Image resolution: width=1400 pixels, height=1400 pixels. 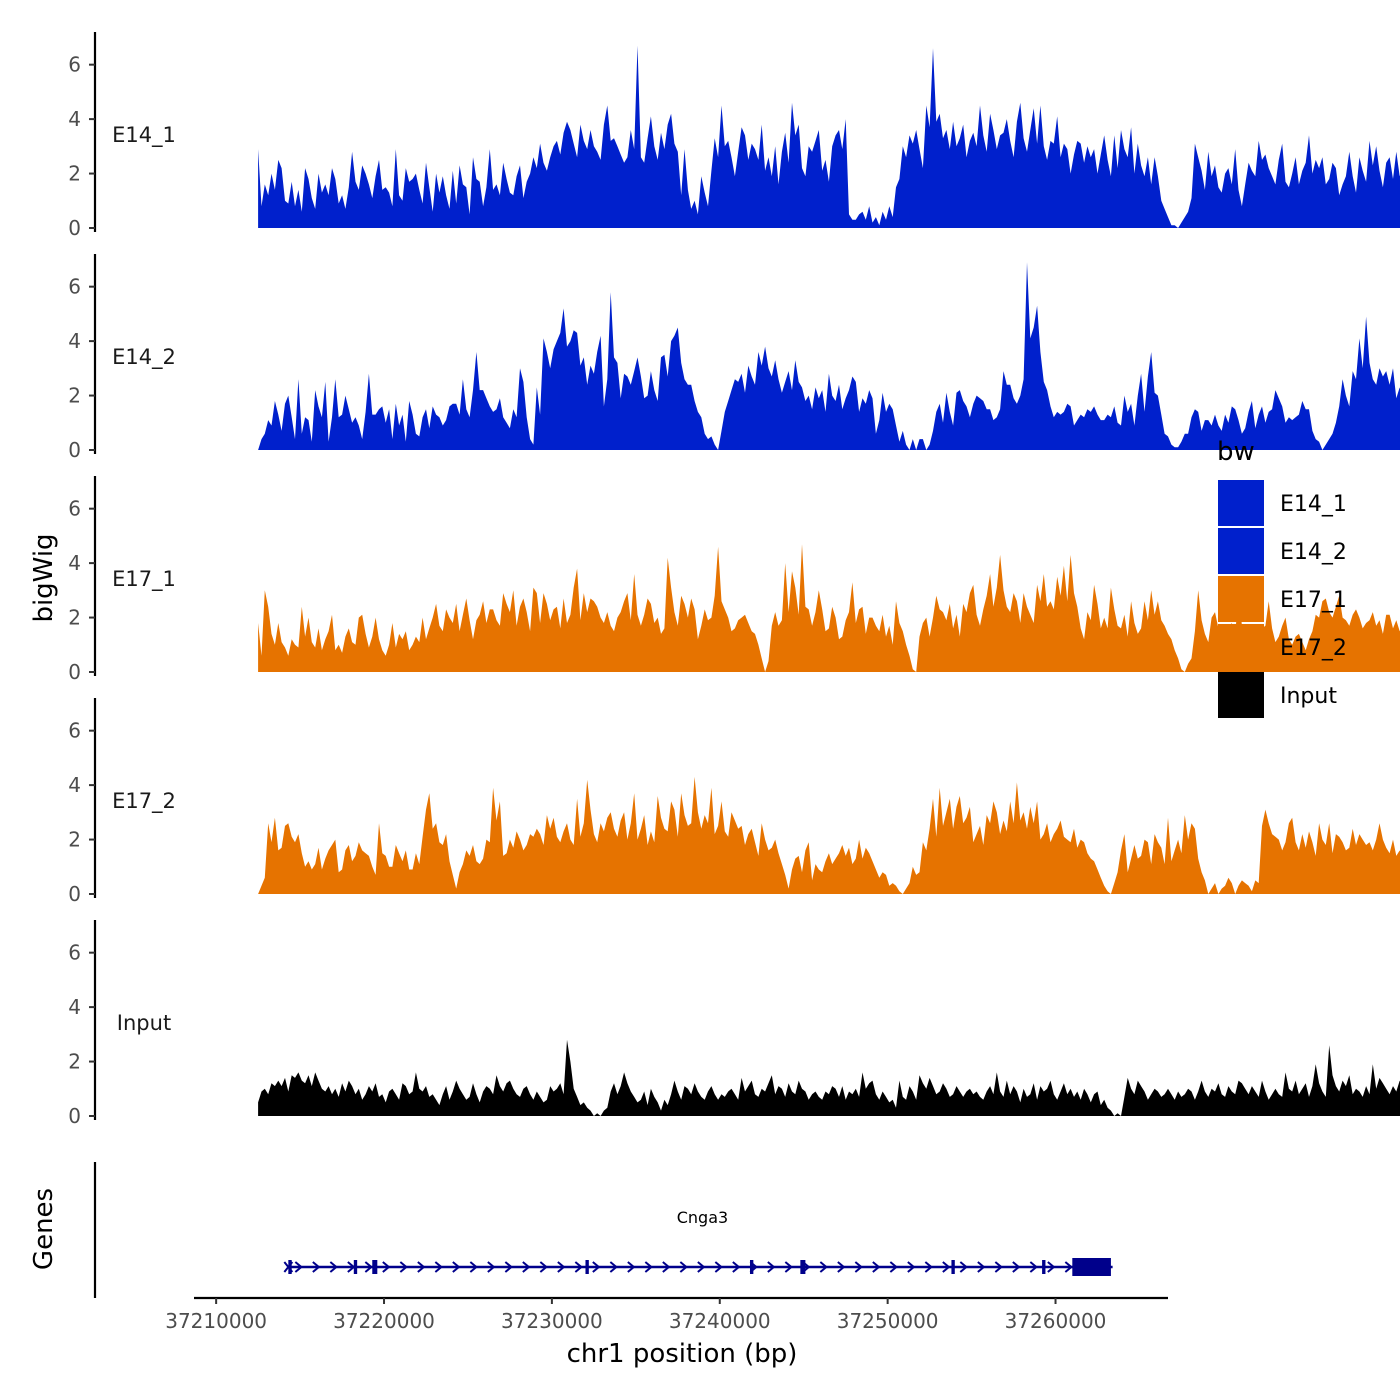 I want to click on genes-axis-title: Genes, so click(x=44, y=1229).